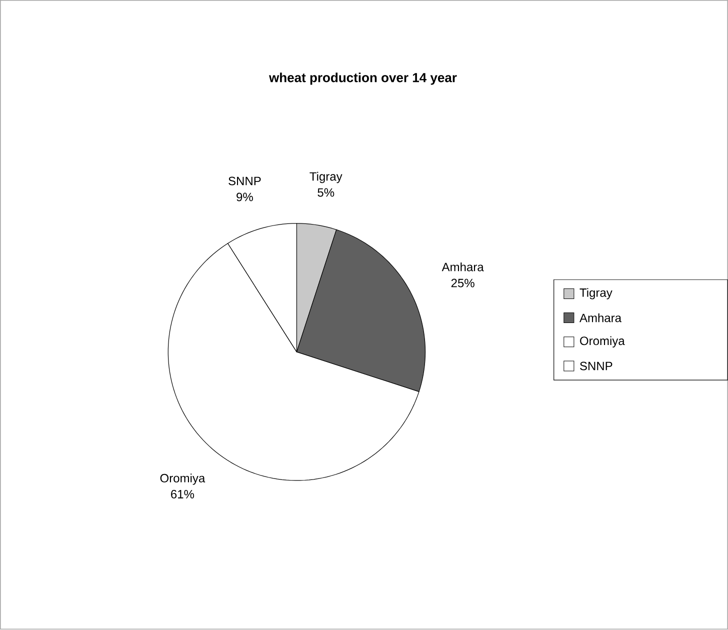  I want to click on slice-label: SNNP, so click(244, 181).